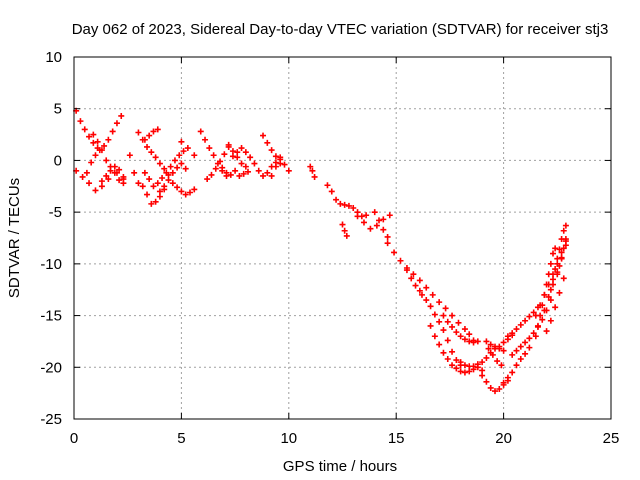 Image resolution: width=640 pixels, height=480 pixels. I want to click on y-tick-label: 0, so click(58, 160).